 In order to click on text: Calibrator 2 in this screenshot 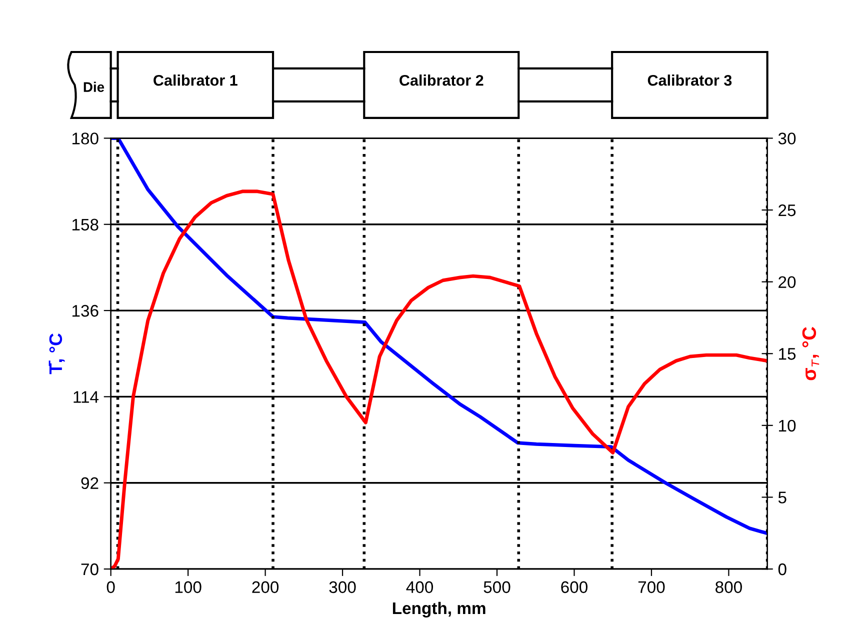, I will do `click(442, 80)`.